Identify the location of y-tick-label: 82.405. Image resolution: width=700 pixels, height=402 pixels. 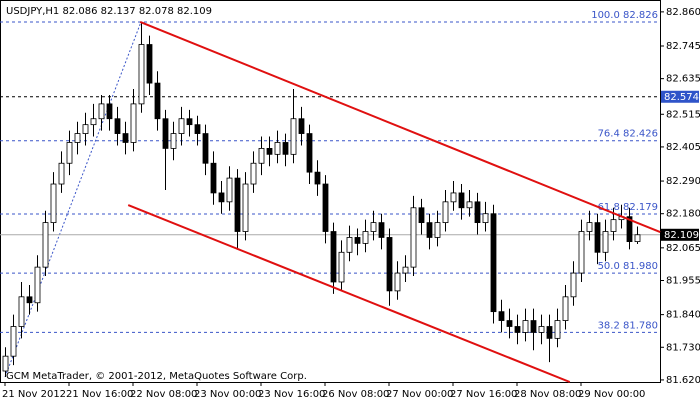
(683, 147).